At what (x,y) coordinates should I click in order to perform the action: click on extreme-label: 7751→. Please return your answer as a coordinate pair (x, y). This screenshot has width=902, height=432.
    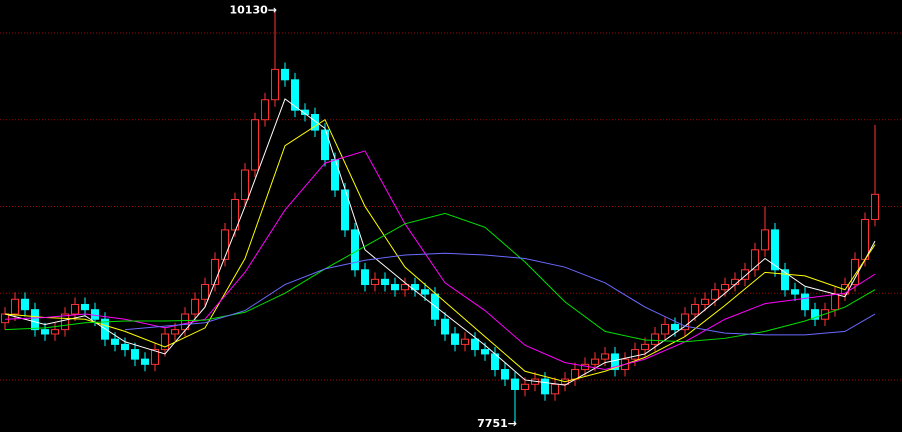
    Looking at the image, I should click on (497, 423).